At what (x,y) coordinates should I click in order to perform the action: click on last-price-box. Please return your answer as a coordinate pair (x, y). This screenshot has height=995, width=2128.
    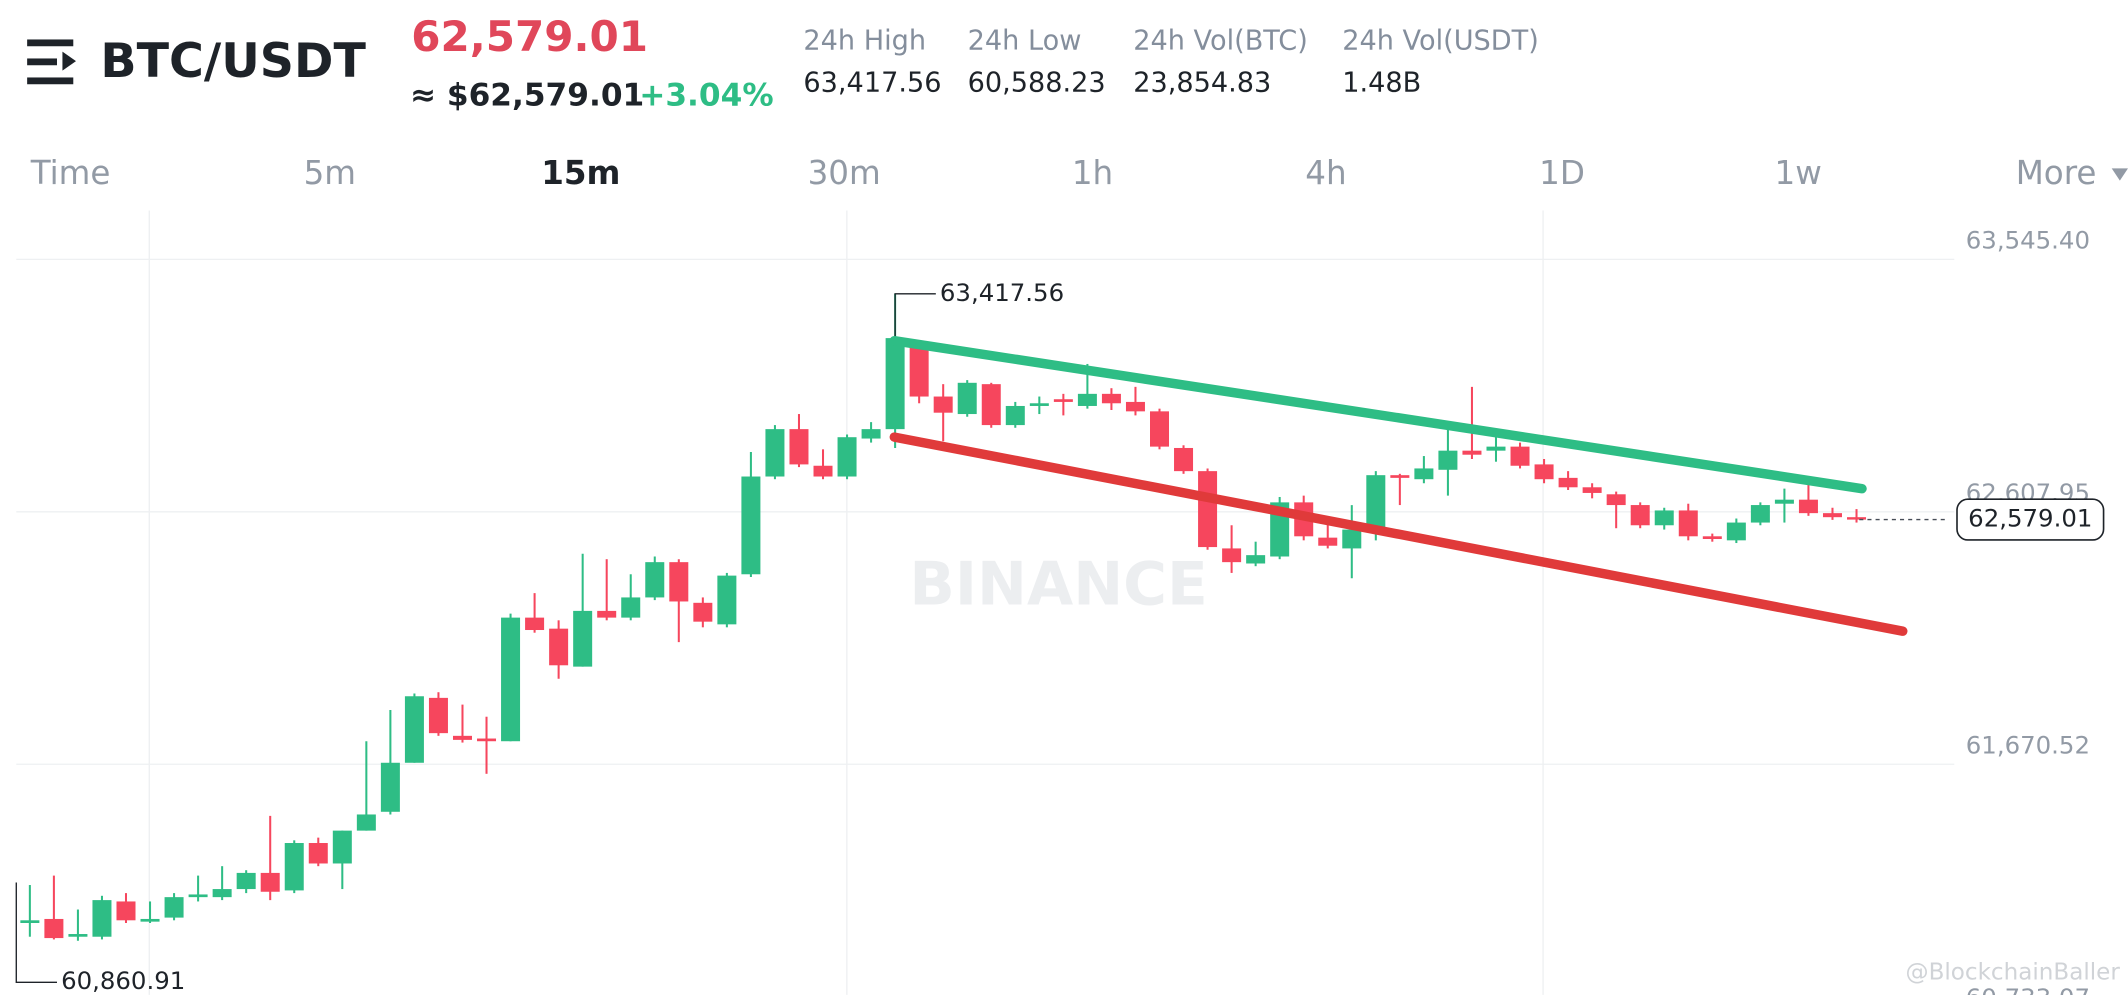
    Looking at the image, I should click on (2030, 519).